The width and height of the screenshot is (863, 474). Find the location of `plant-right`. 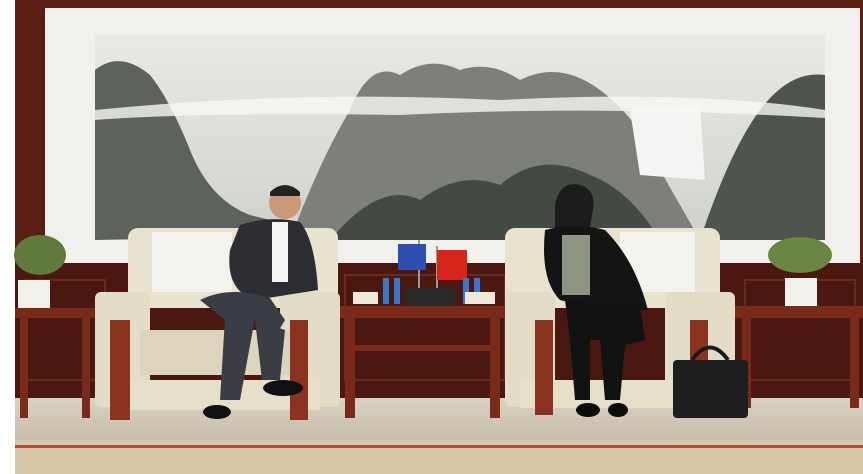

plant-right is located at coordinates (800, 271).